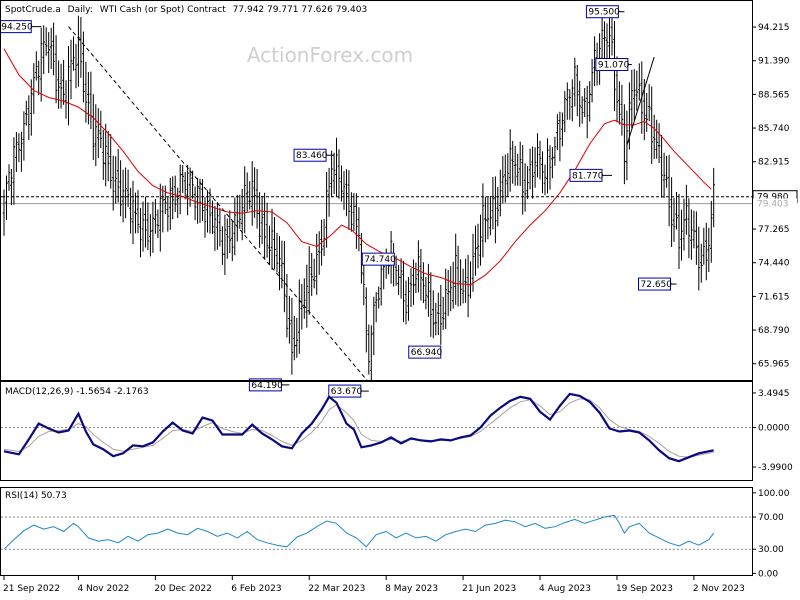 Image resolution: width=800 pixels, height=600 pixels. I want to click on level-label: 74.740, so click(380, 260).